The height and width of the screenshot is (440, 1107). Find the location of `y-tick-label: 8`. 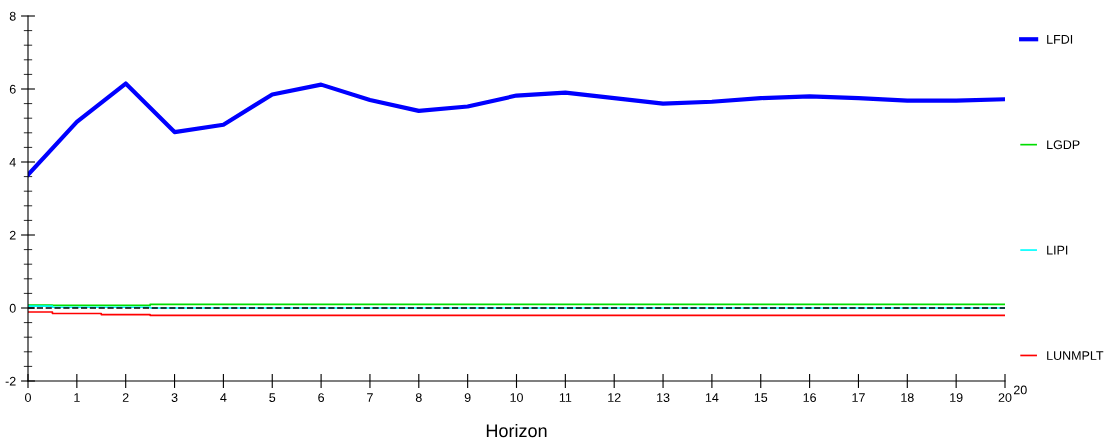

y-tick-label: 8 is located at coordinates (12, 16).